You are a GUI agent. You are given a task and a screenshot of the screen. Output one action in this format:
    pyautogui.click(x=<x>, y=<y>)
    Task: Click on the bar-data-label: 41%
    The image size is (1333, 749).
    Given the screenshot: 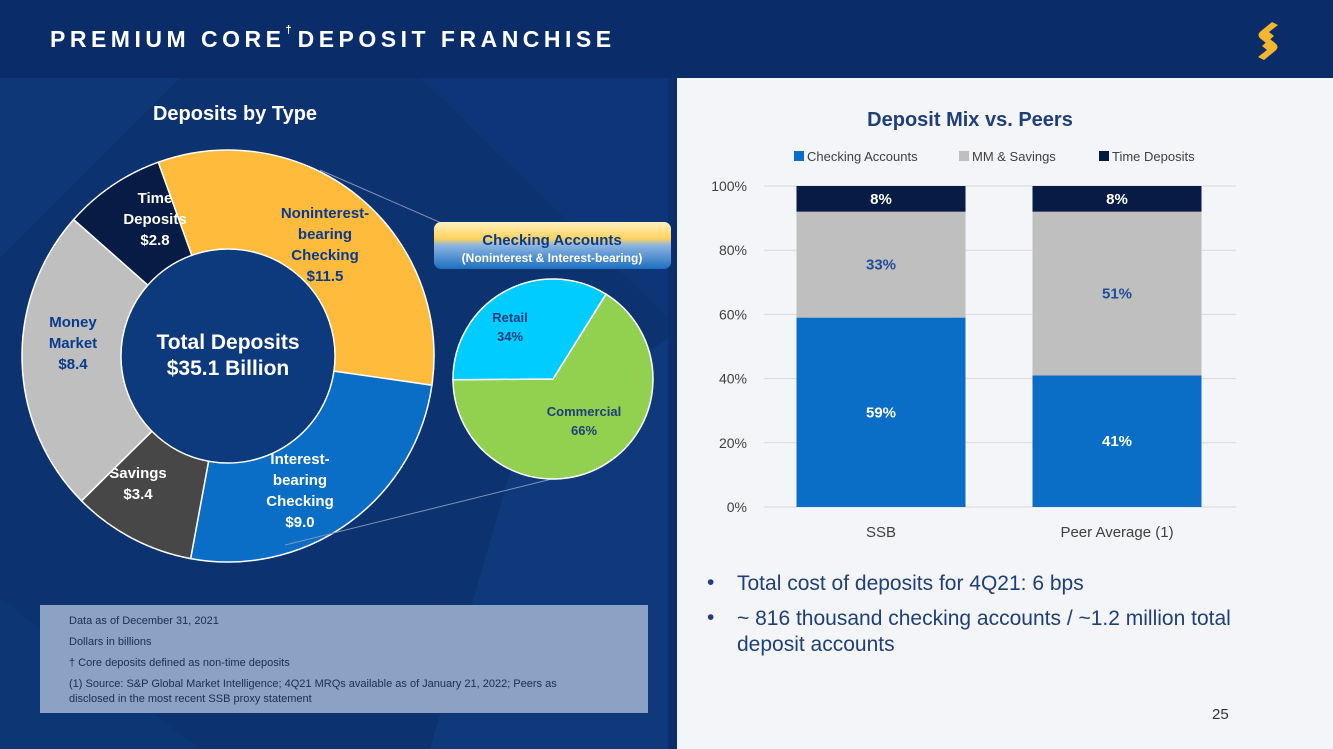 What is the action you would take?
    pyautogui.click(x=1117, y=441)
    